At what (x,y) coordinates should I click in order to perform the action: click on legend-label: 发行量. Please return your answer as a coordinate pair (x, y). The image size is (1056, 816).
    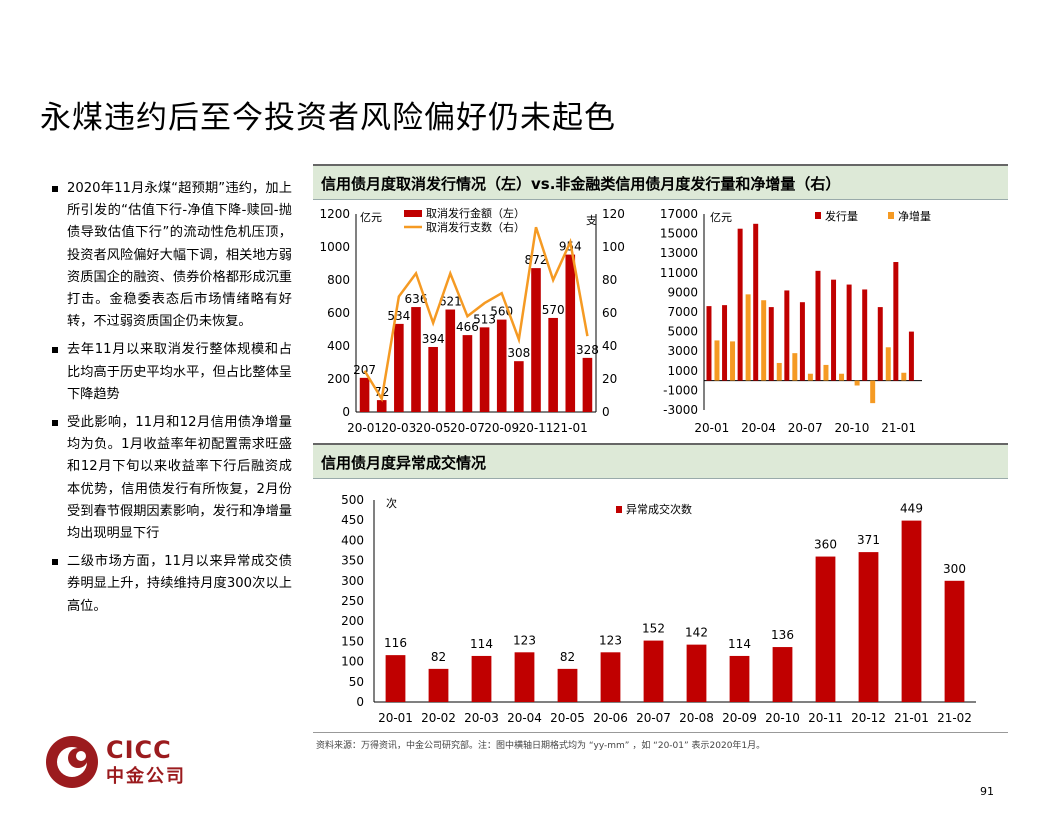
    Looking at the image, I should click on (841, 216).